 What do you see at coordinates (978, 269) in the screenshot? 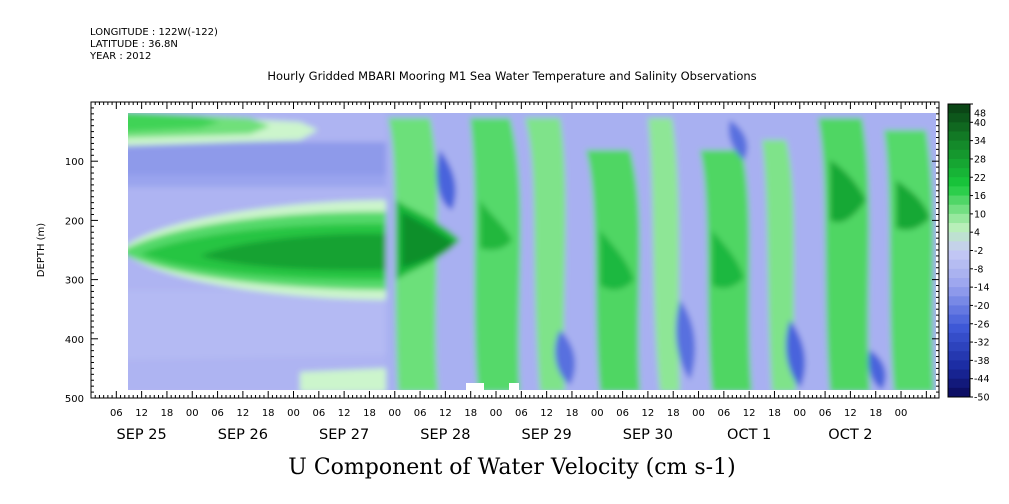
I see `colorbar-label: -8` at bounding box center [978, 269].